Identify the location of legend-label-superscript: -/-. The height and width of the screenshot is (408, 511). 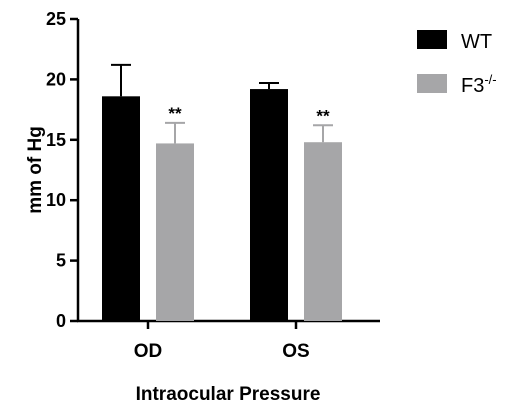
(490, 79).